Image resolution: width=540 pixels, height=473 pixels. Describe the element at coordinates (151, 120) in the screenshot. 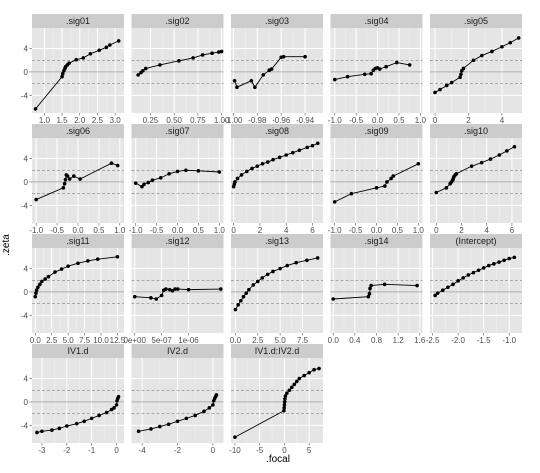

I see `x-tick-label: 0.25` at that location.